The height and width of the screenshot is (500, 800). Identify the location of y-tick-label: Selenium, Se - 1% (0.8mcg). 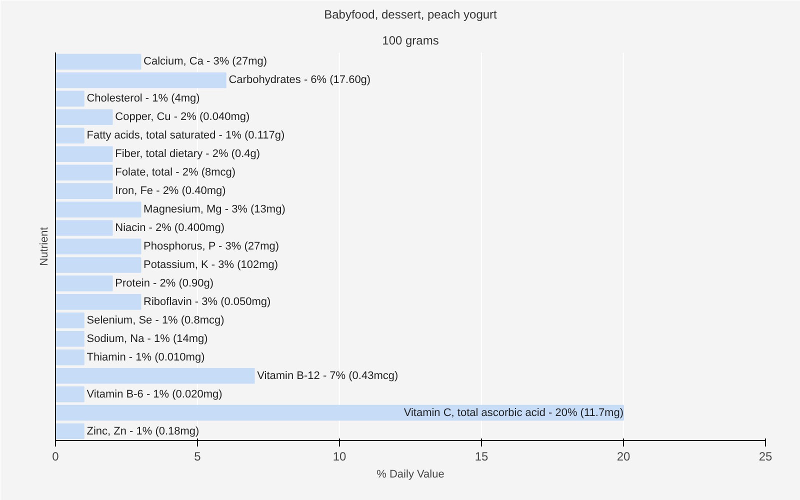
(155, 320).